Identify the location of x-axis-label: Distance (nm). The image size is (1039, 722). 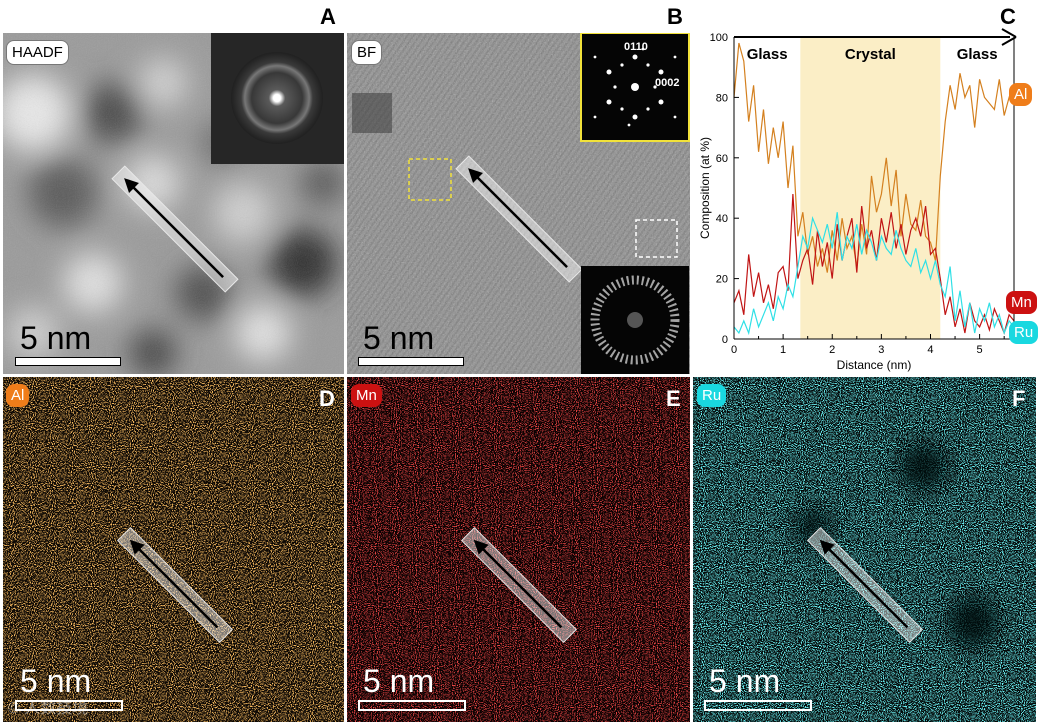
(874, 365).